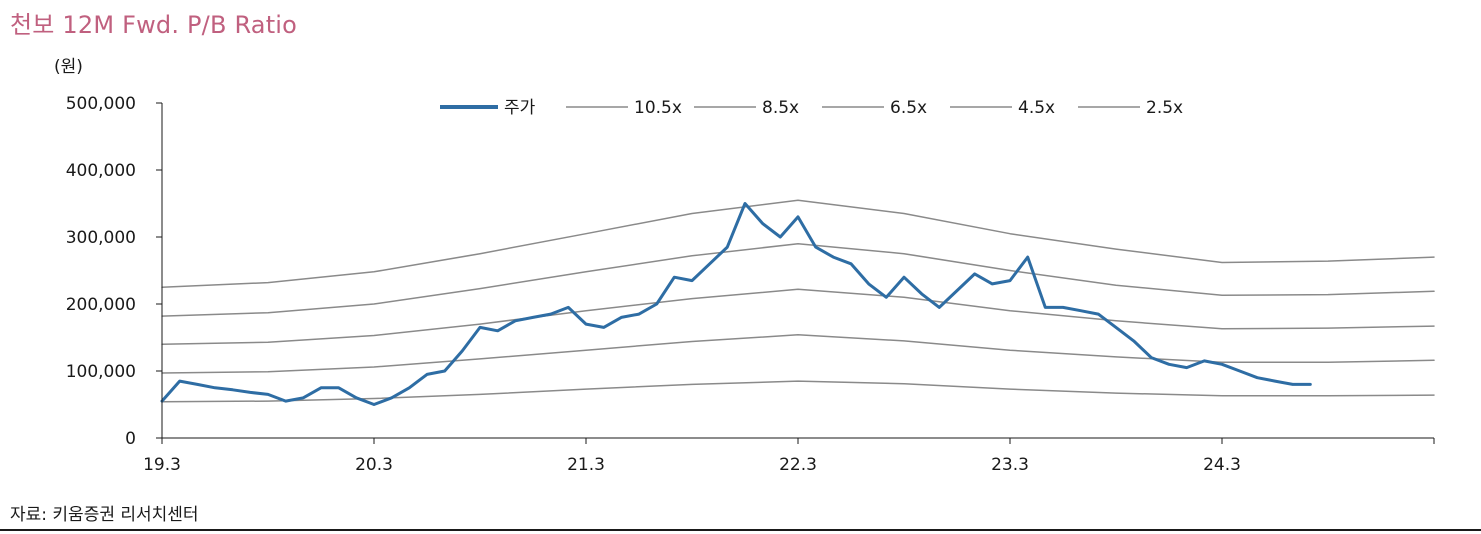 The height and width of the screenshot is (534, 1481). I want to click on x-tick-label: 20.3, so click(374, 465).